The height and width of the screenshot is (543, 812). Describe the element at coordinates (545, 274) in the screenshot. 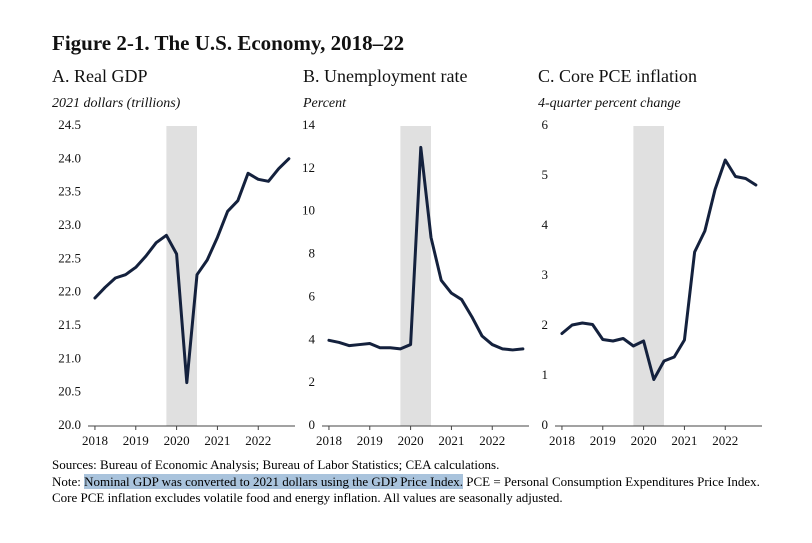

I see `y-tick-label: 3` at that location.